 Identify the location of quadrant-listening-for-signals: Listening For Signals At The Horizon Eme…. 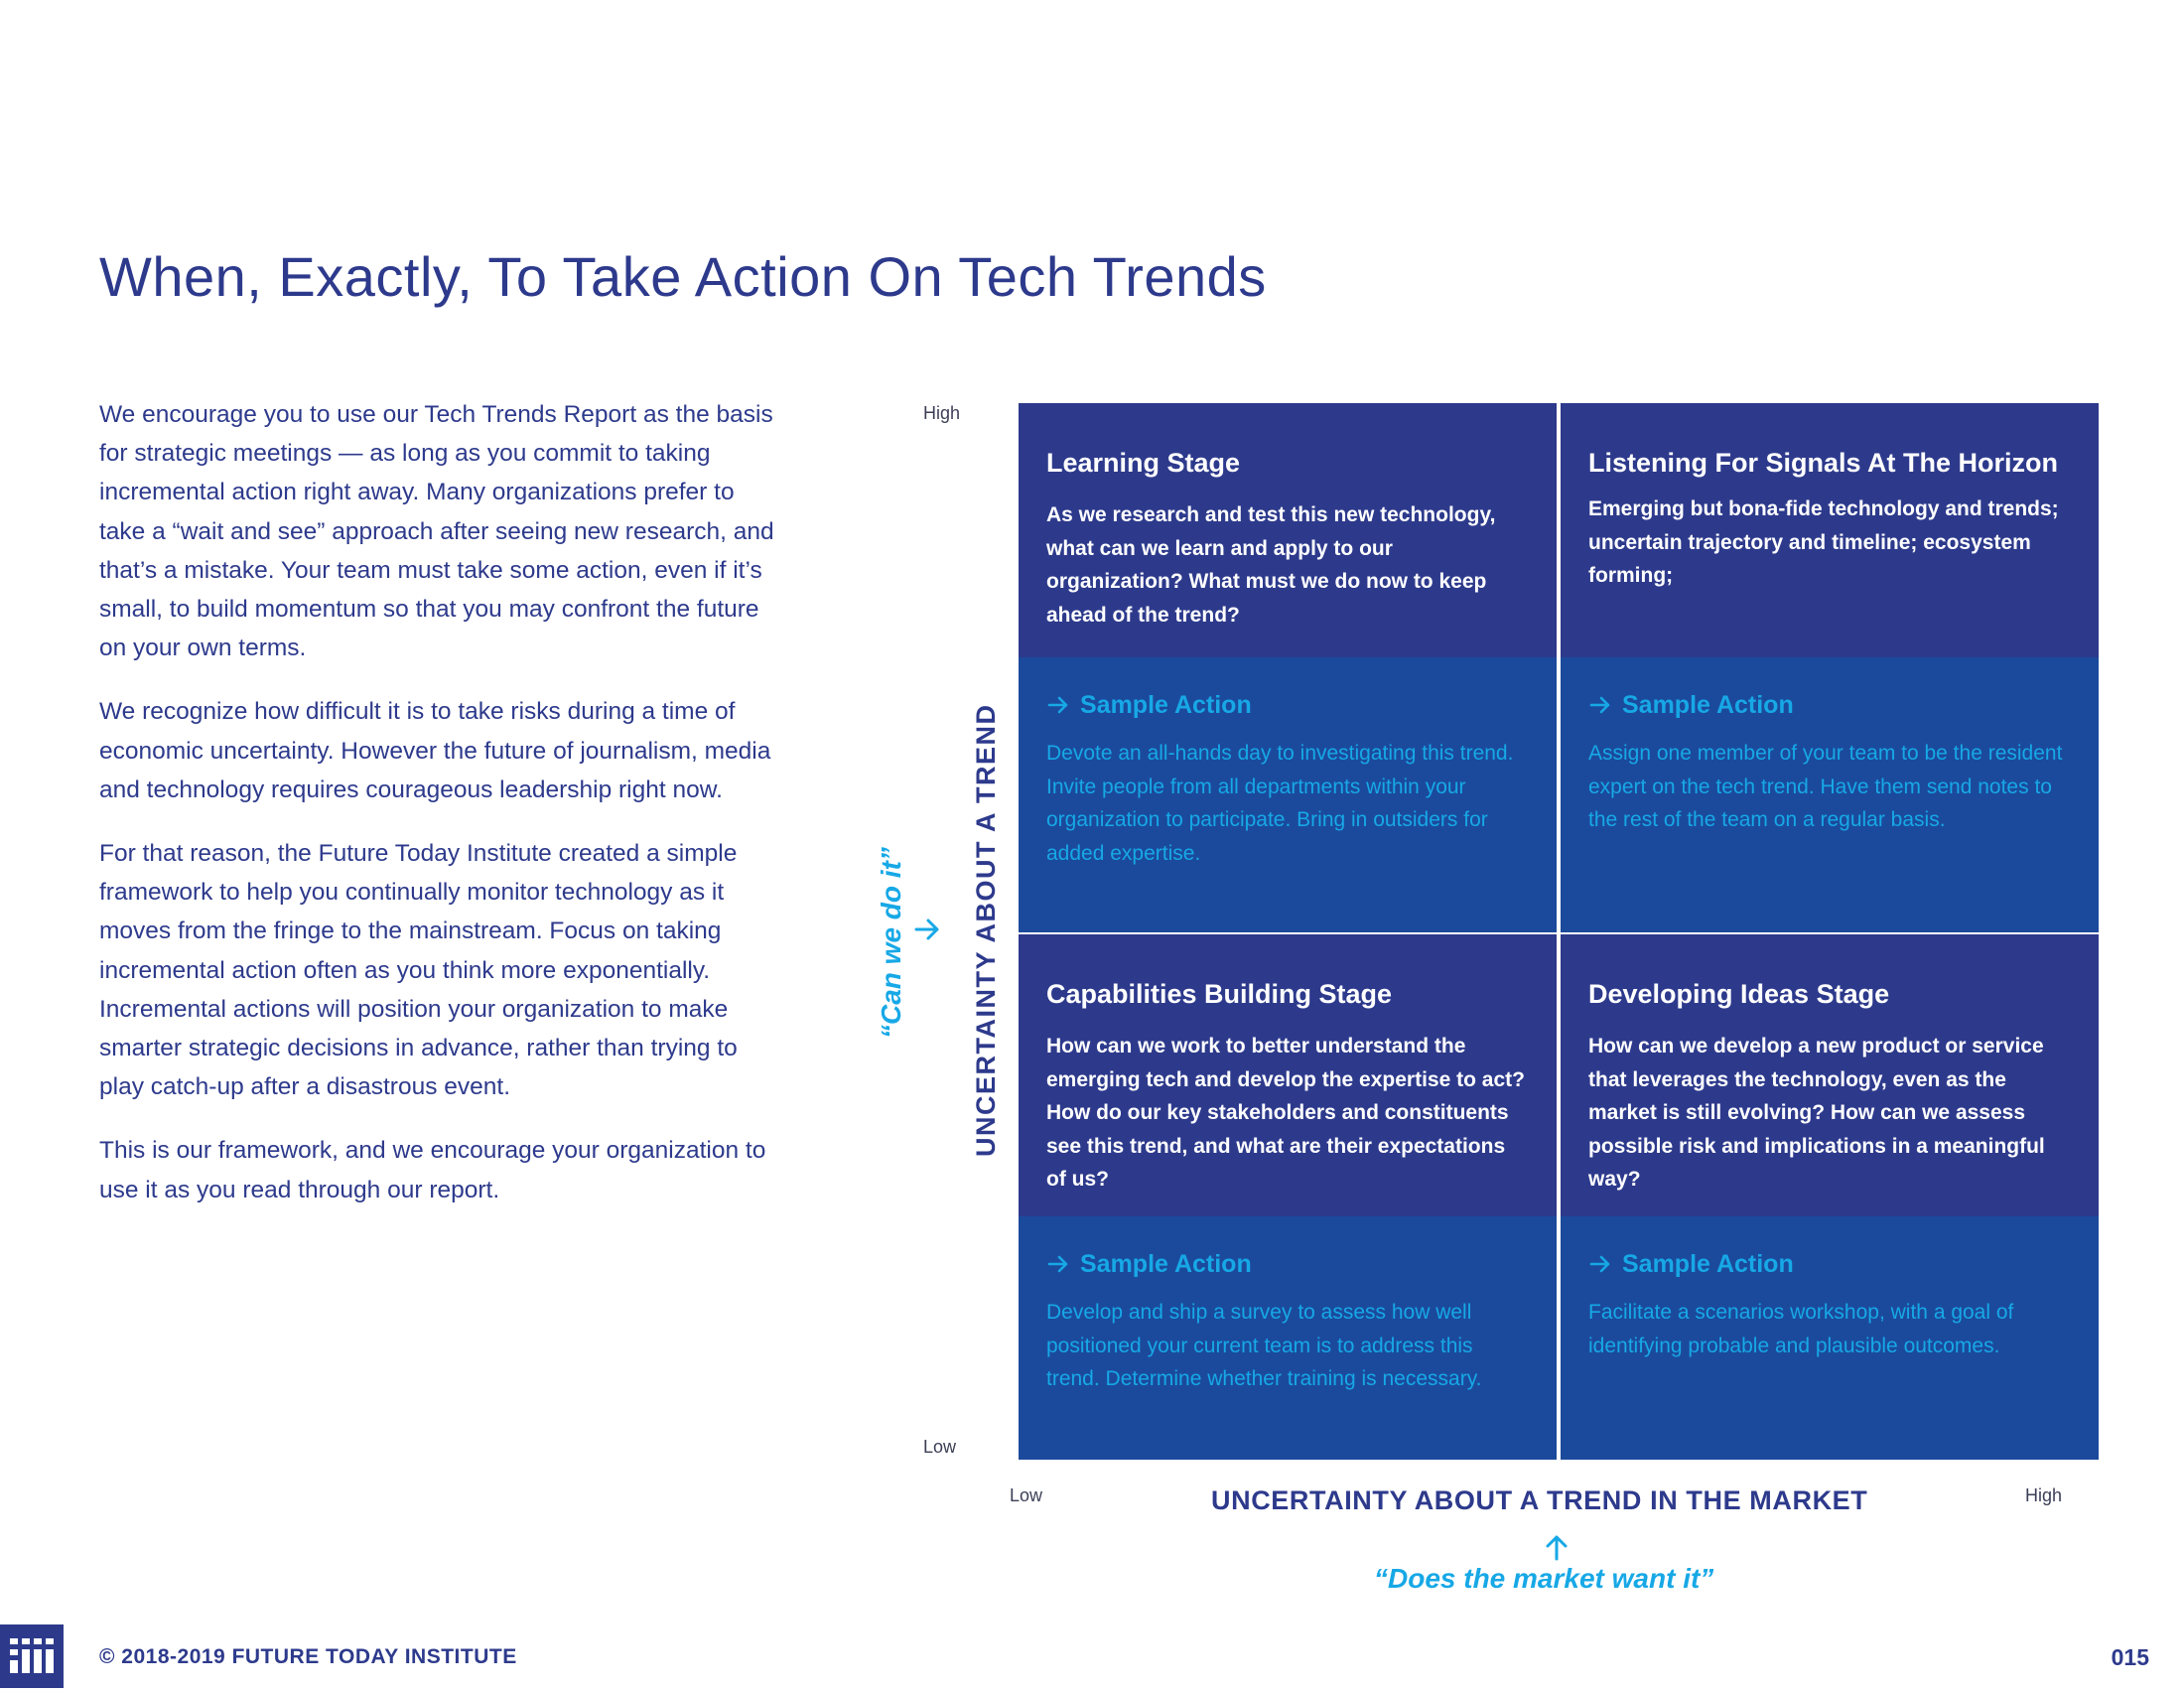
(1830, 530).